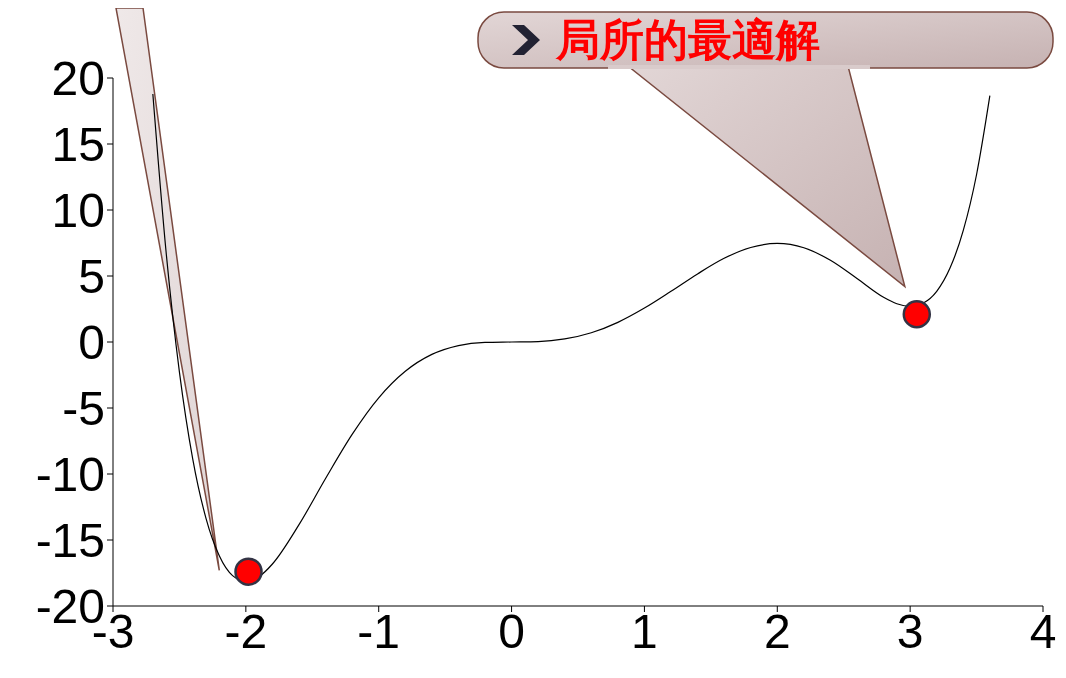 The height and width of the screenshot is (678, 1066). What do you see at coordinates (688, 39) in the screenshot?
I see `text: 局所的最適解` at bounding box center [688, 39].